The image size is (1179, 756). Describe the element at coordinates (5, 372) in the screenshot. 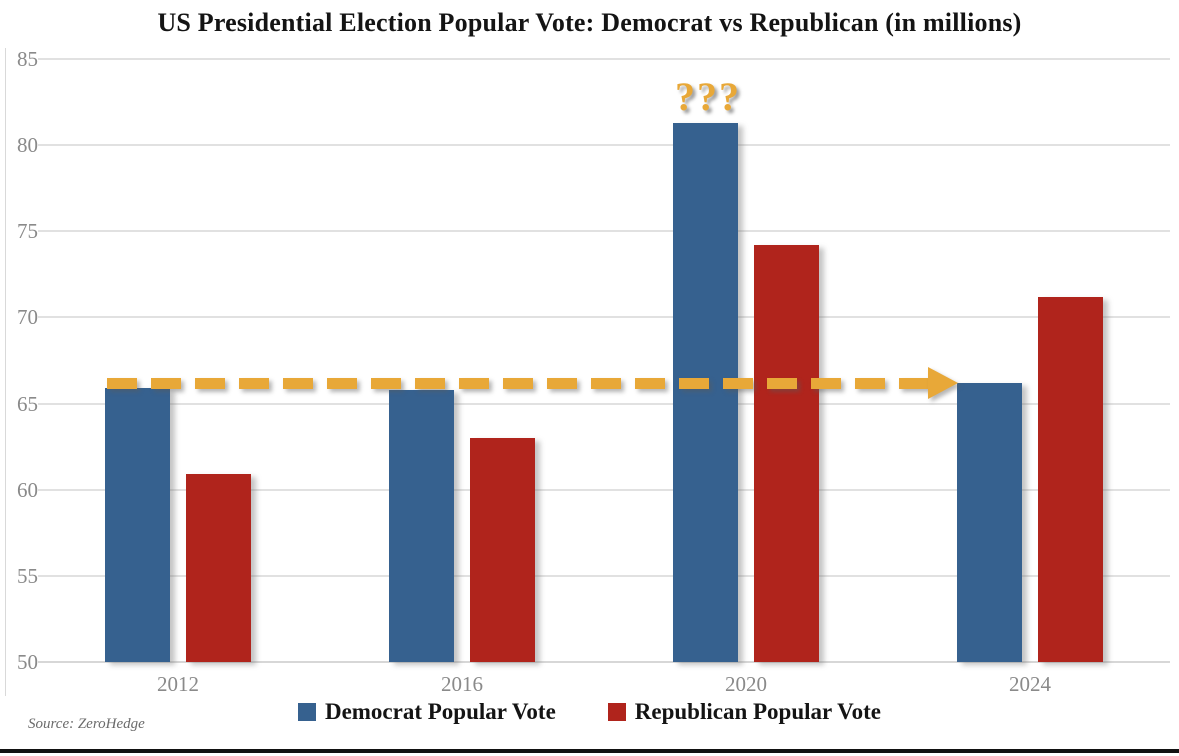

I see `y-axis-line` at that location.